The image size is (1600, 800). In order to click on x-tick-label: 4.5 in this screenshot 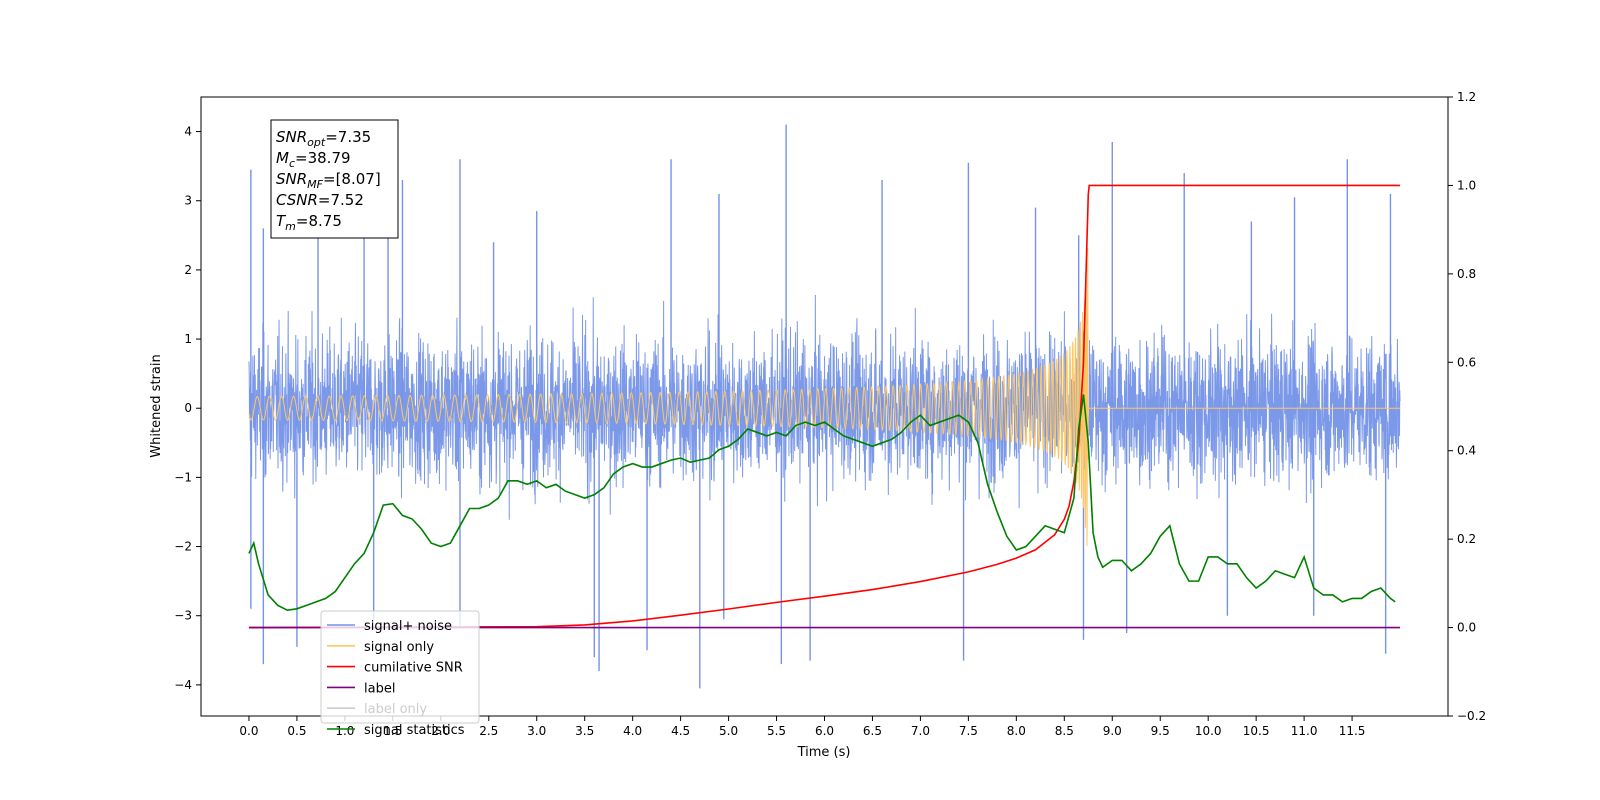, I will do `click(680, 731)`.